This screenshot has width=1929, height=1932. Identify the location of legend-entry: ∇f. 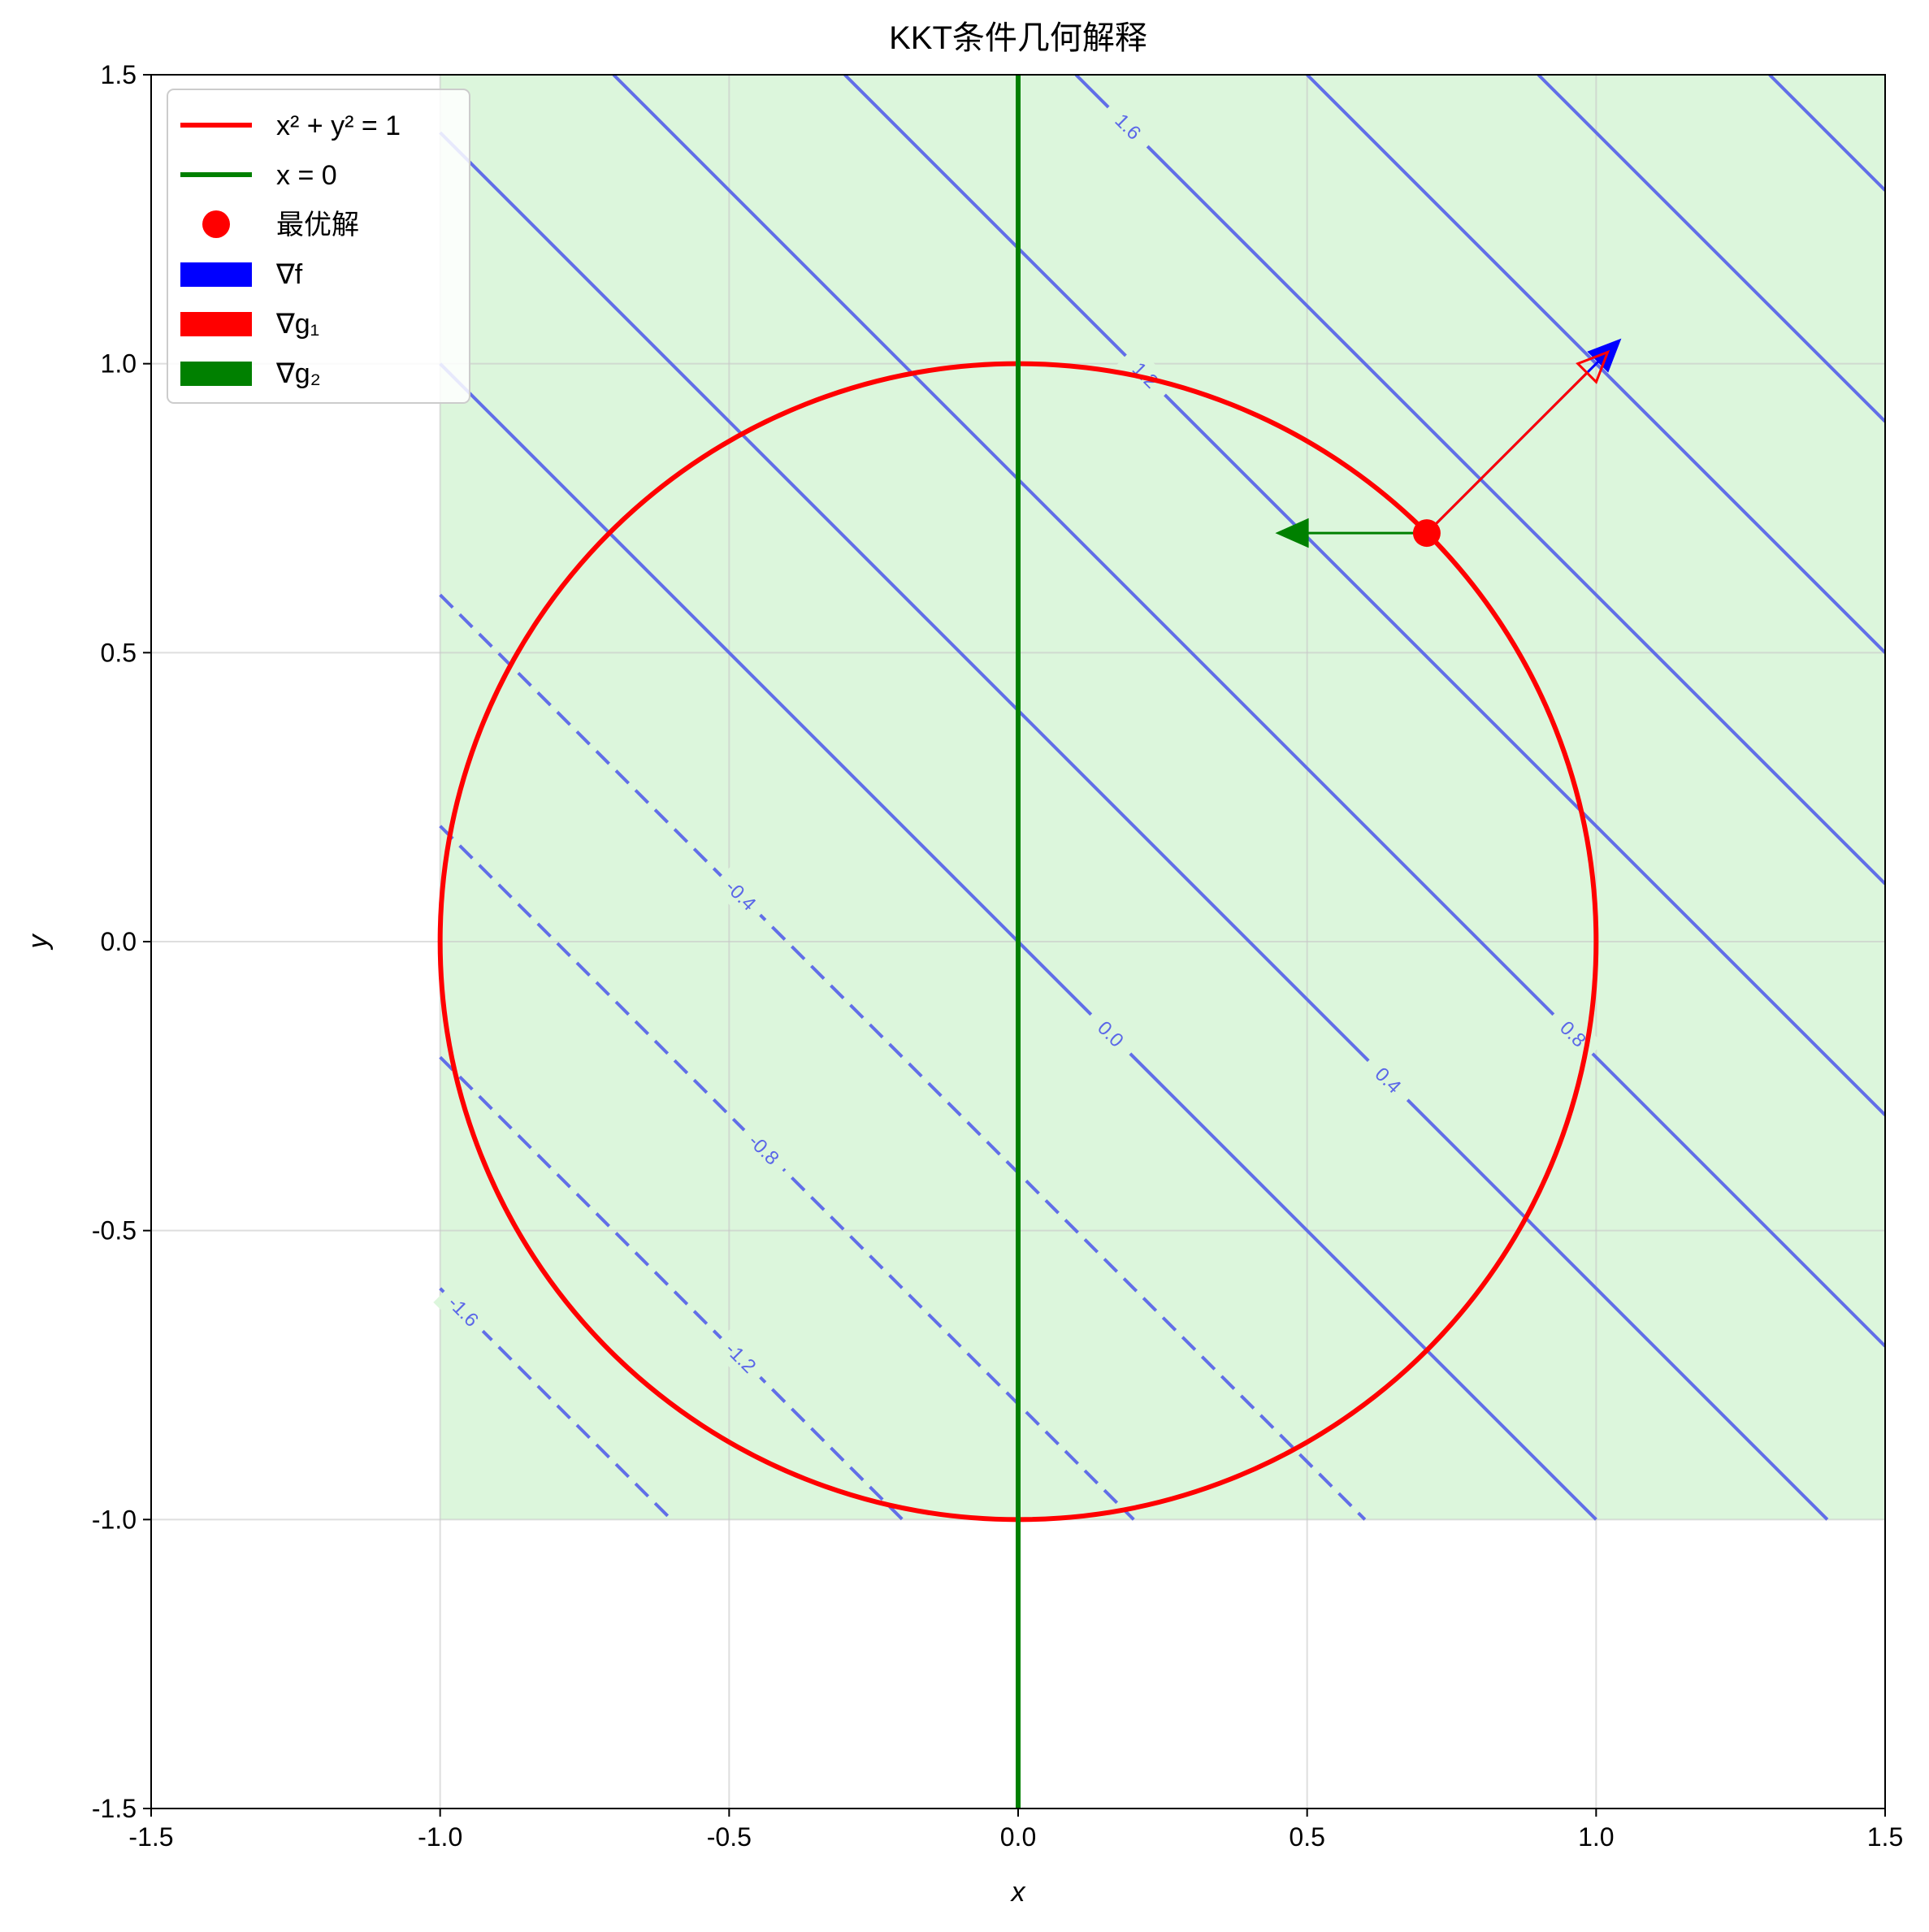
(242, 274).